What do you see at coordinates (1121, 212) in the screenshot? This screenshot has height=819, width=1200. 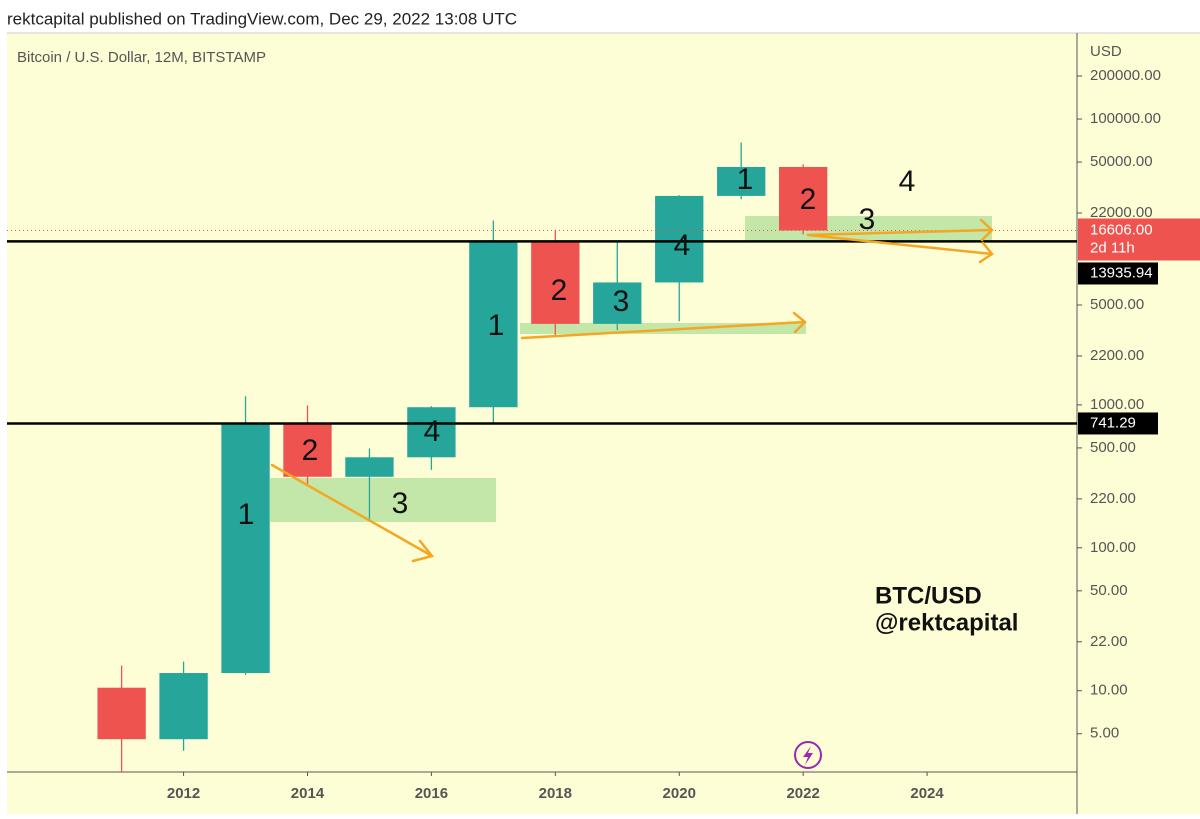 I see `y-tick-label: 22000.00` at bounding box center [1121, 212].